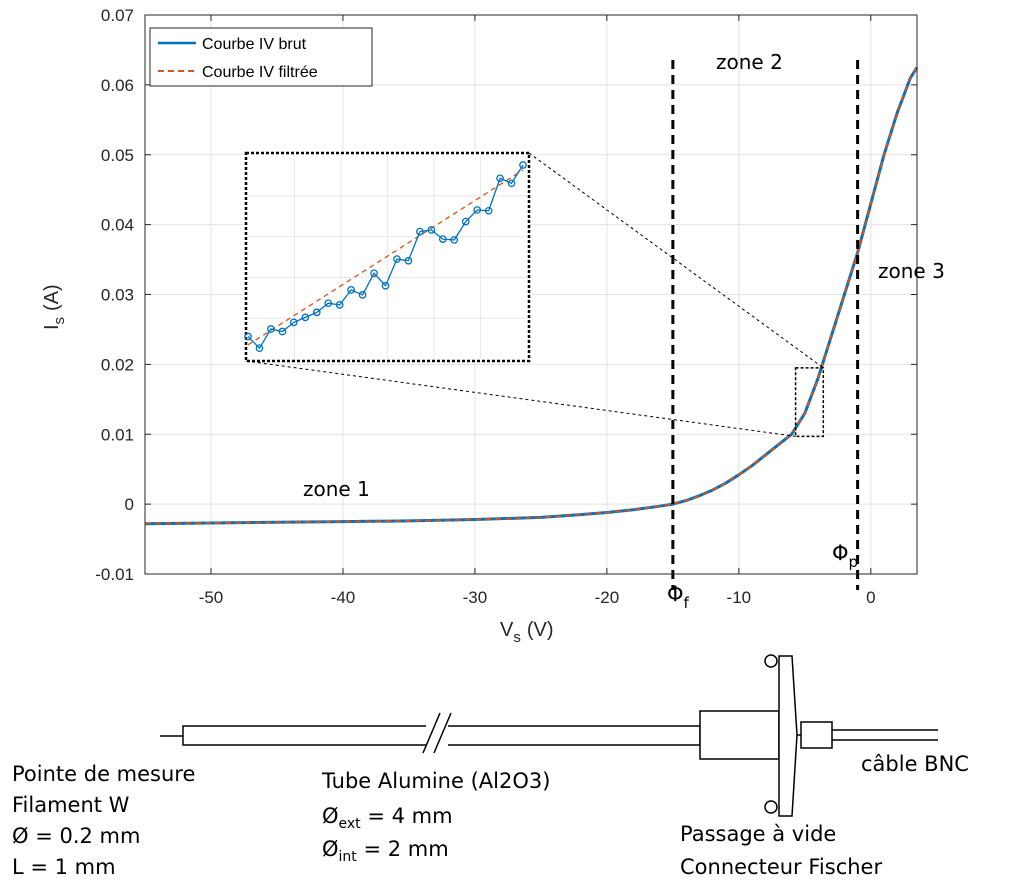 Image resolution: width=1012 pixels, height=884 pixels. Describe the element at coordinates (527, 632) in the screenshot. I see `x-axis-title: Vs (V)` at that location.